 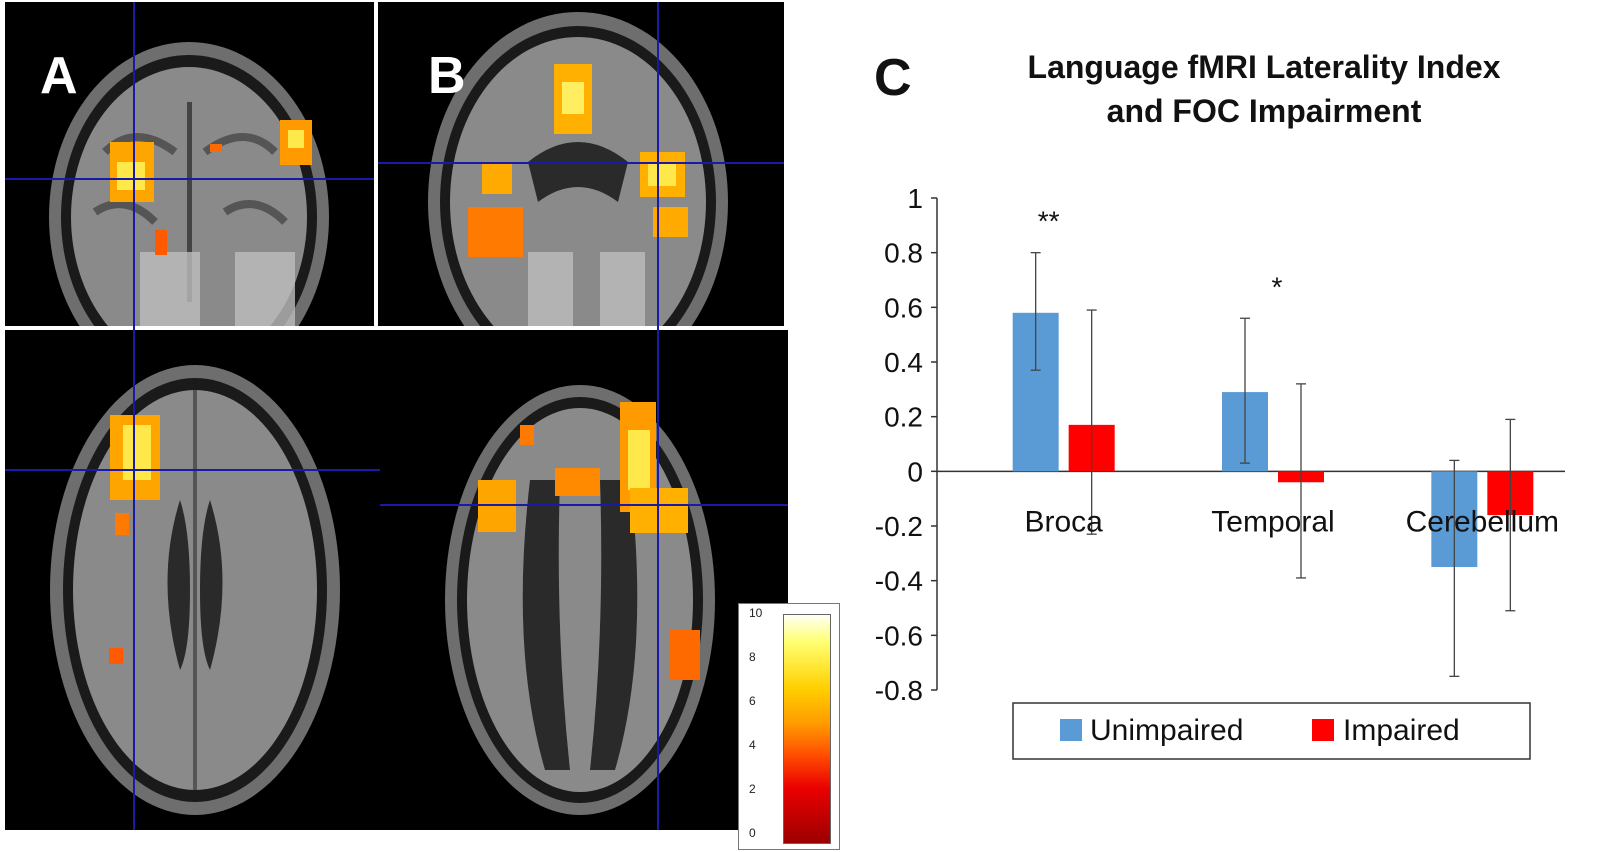 What do you see at coordinates (1291, 372) in the screenshot?
I see `chart-labels: Broca ** Temporal * Cerebellum` at bounding box center [1291, 372].